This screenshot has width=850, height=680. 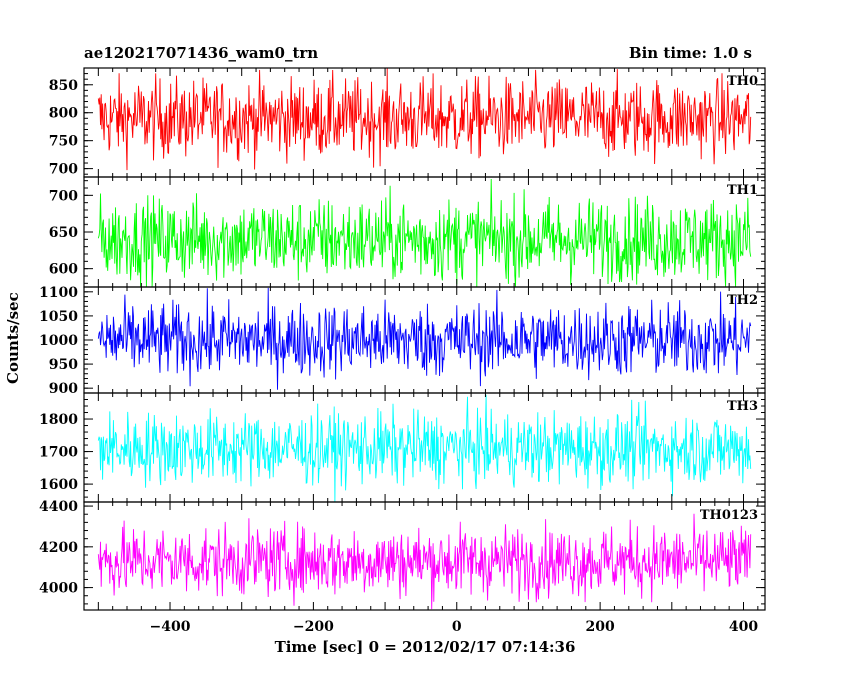 What do you see at coordinates (58, 341) in the screenshot?
I see `y-tick-label: 1000` at bounding box center [58, 341].